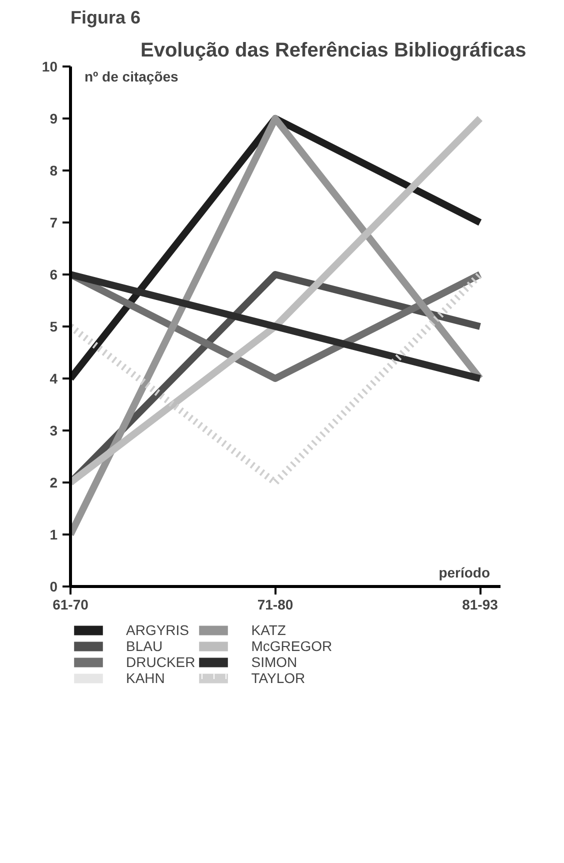  Describe the element at coordinates (54, 326) in the screenshot. I see `y-tick-label: 5` at that location.